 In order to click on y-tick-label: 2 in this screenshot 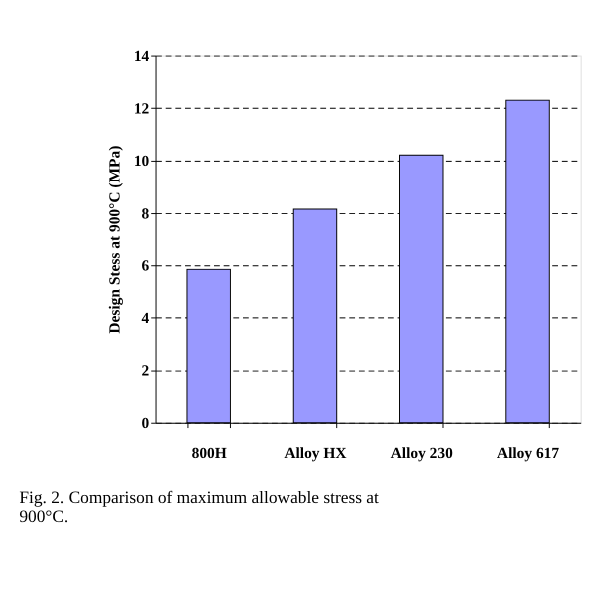, I will do `click(146, 371)`.